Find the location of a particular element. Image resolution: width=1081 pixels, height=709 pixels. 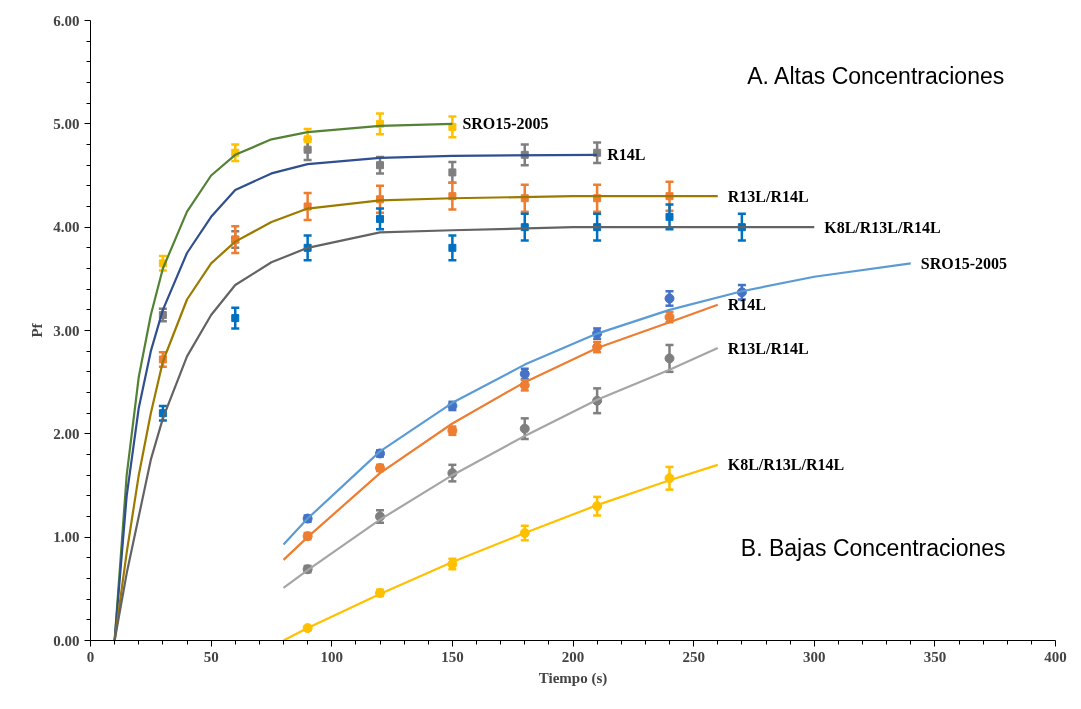

x-axis-title: Tiempo (s) is located at coordinates (573, 678).